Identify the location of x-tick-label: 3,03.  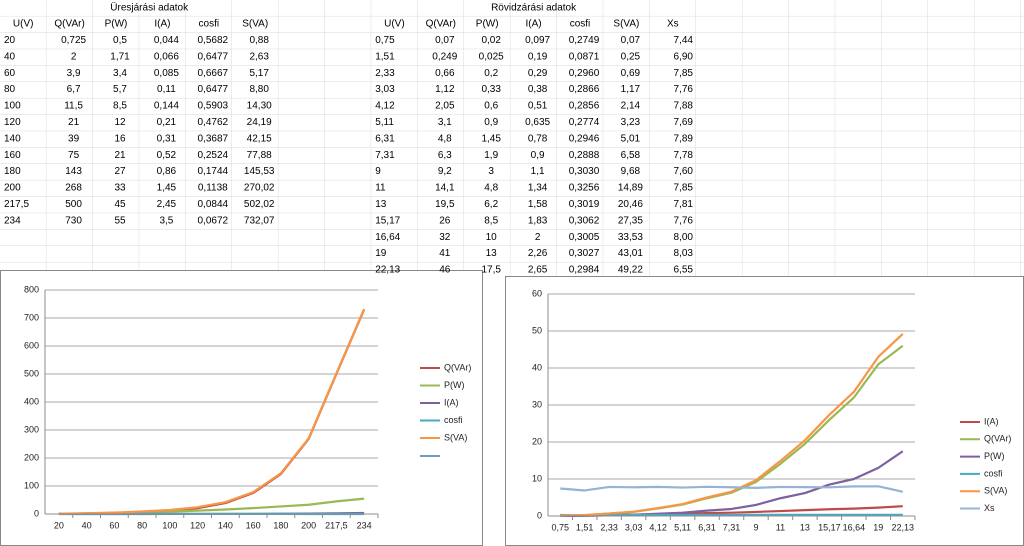
(634, 527).